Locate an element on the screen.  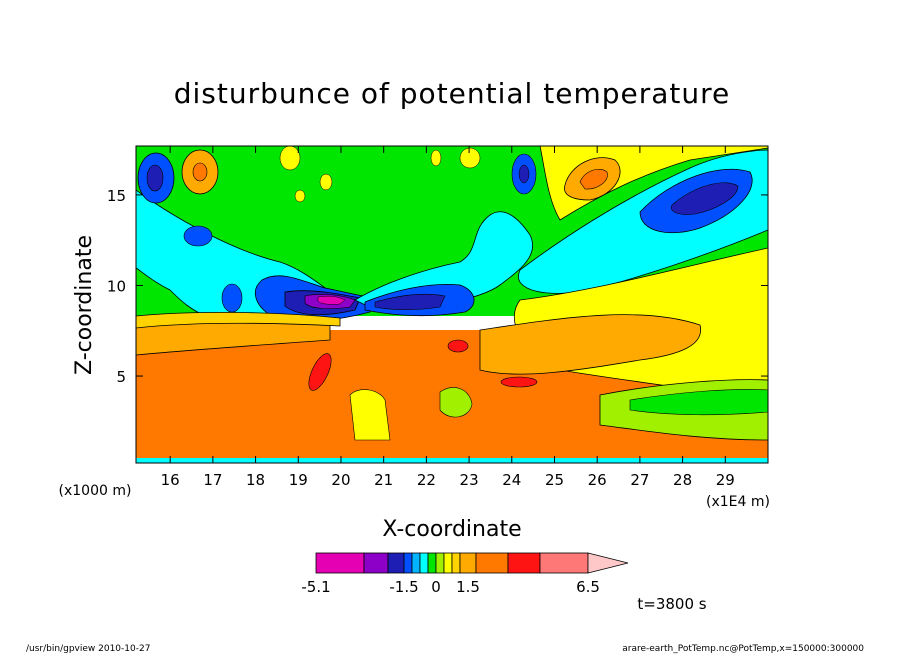
y-tick-label: 15 is located at coordinates (116, 196).